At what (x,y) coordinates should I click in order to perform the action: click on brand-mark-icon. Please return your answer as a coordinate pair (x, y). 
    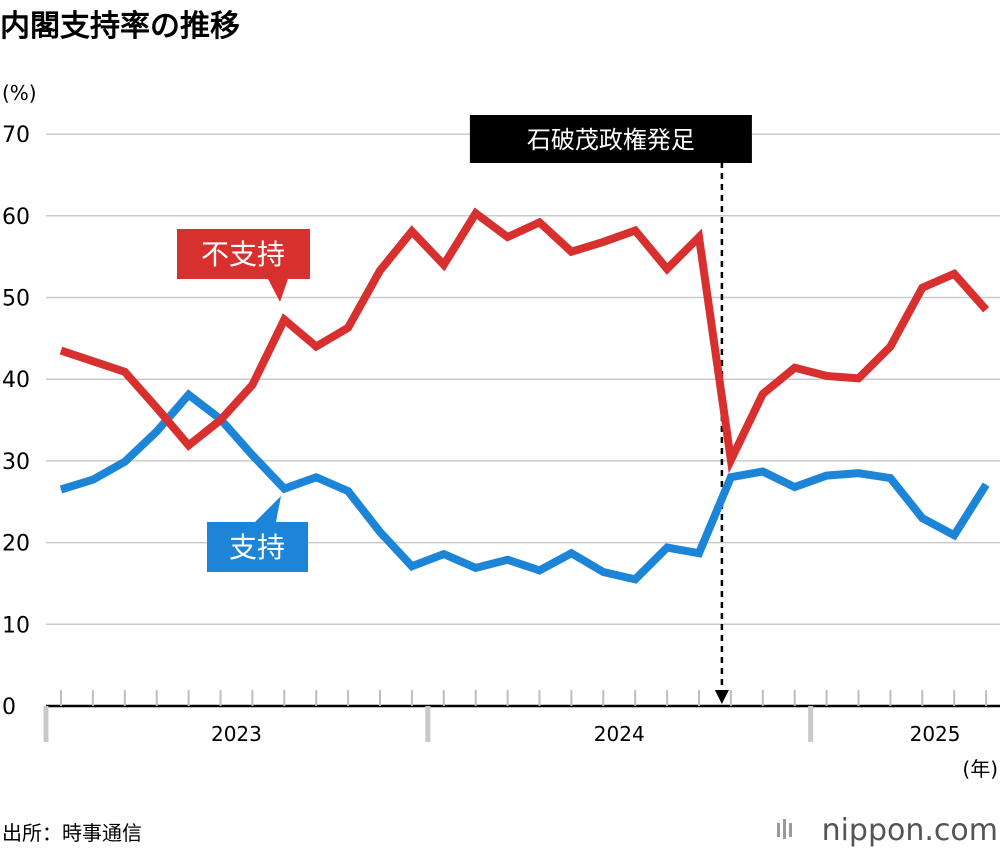
    Looking at the image, I should click on (784, 829).